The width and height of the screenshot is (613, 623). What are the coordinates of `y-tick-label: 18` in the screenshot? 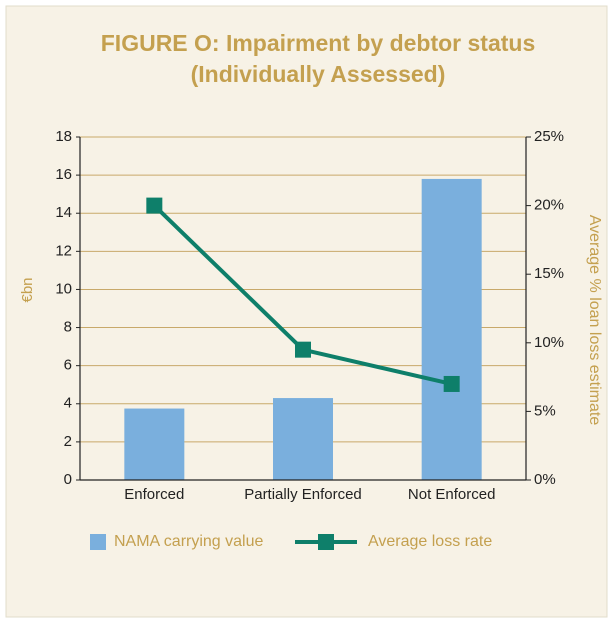 It's located at (63, 136).